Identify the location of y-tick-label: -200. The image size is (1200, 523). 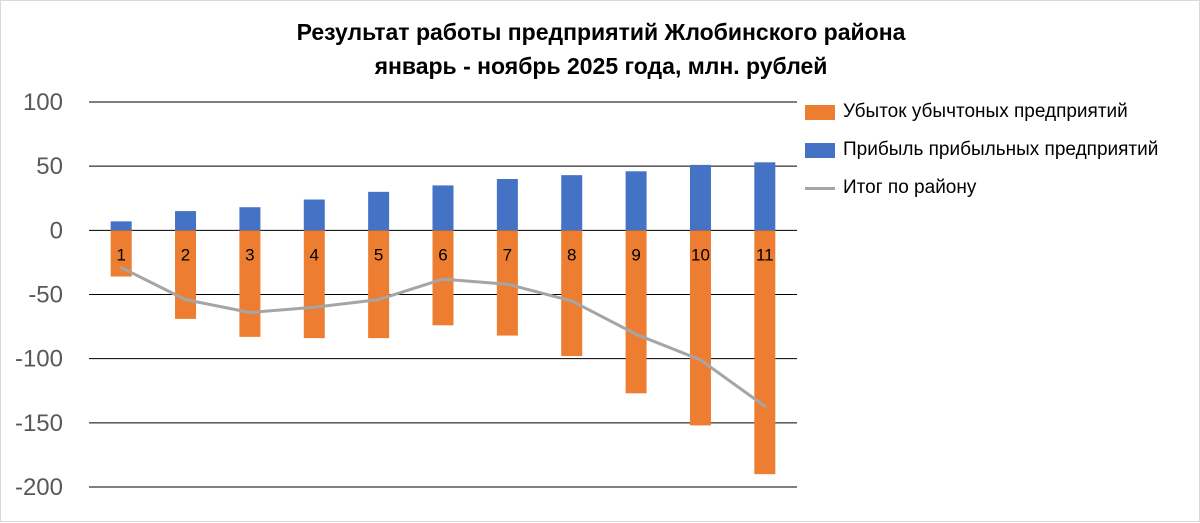
(39, 487).